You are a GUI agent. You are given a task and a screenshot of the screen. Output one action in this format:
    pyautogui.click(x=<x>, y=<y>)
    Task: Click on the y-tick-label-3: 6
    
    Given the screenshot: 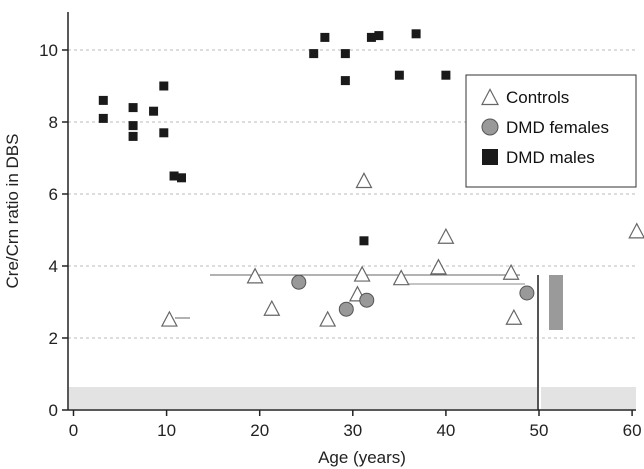 What is the action you would take?
    pyautogui.click(x=53, y=194)
    